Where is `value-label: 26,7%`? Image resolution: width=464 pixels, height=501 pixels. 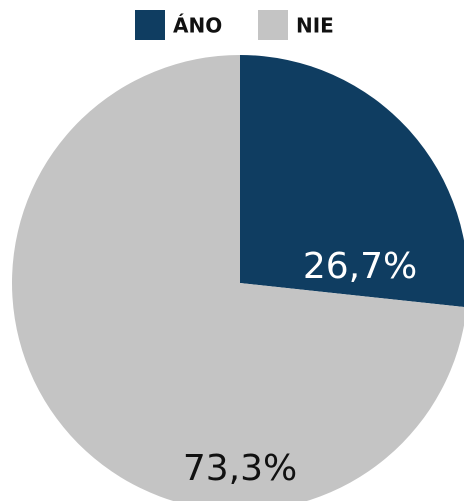
value-label: 26,7% is located at coordinates (360, 266).